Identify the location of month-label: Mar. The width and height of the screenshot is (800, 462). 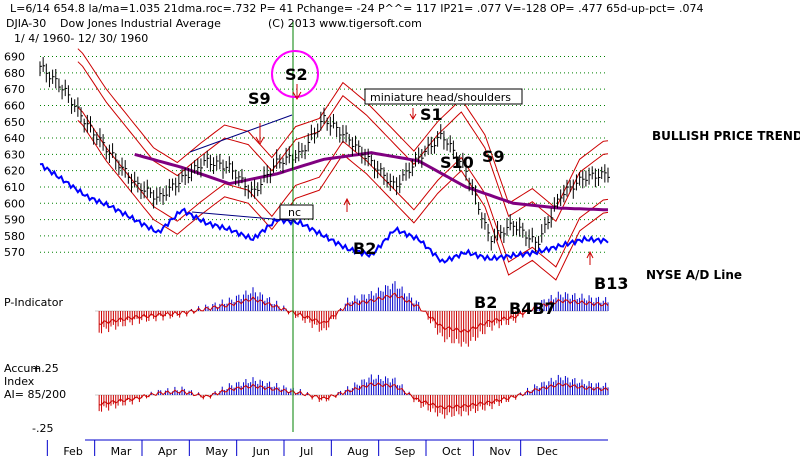
(121, 451).